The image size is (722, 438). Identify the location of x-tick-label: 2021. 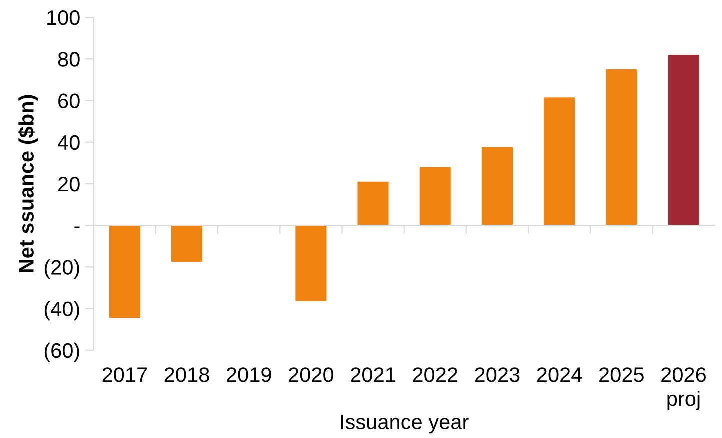
(373, 375).